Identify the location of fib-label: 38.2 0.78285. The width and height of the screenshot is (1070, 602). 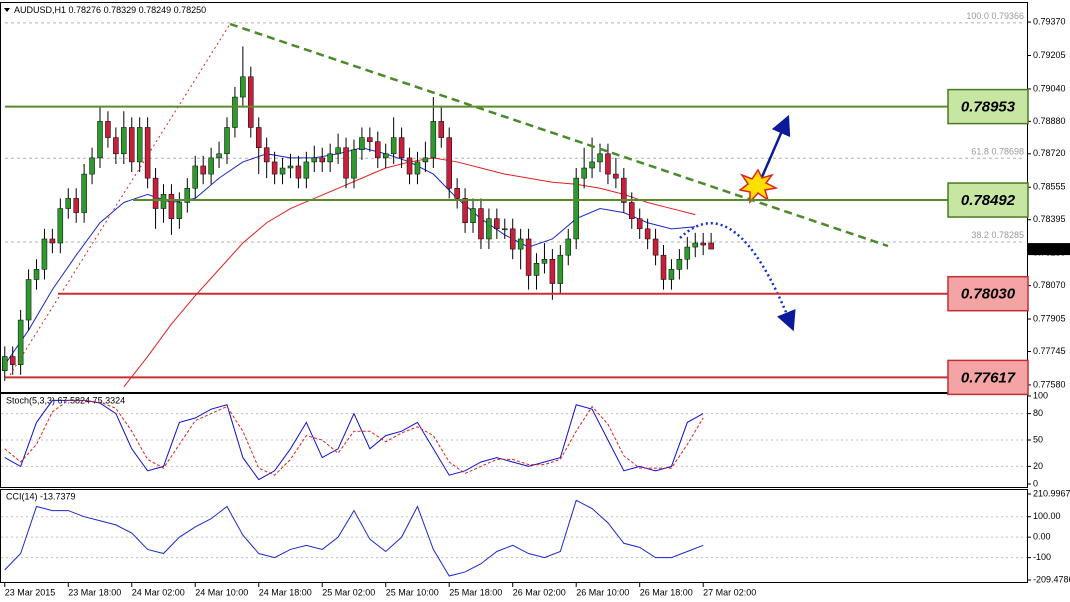
(997, 235).